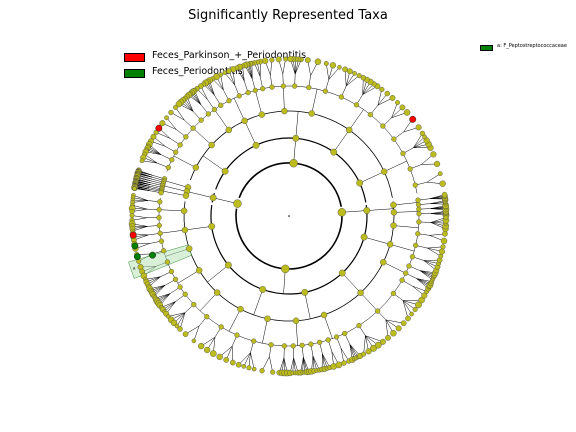 Image resolution: width=576 pixels, height=432 pixels. I want to click on clade-key-swatch, so click(486, 48).